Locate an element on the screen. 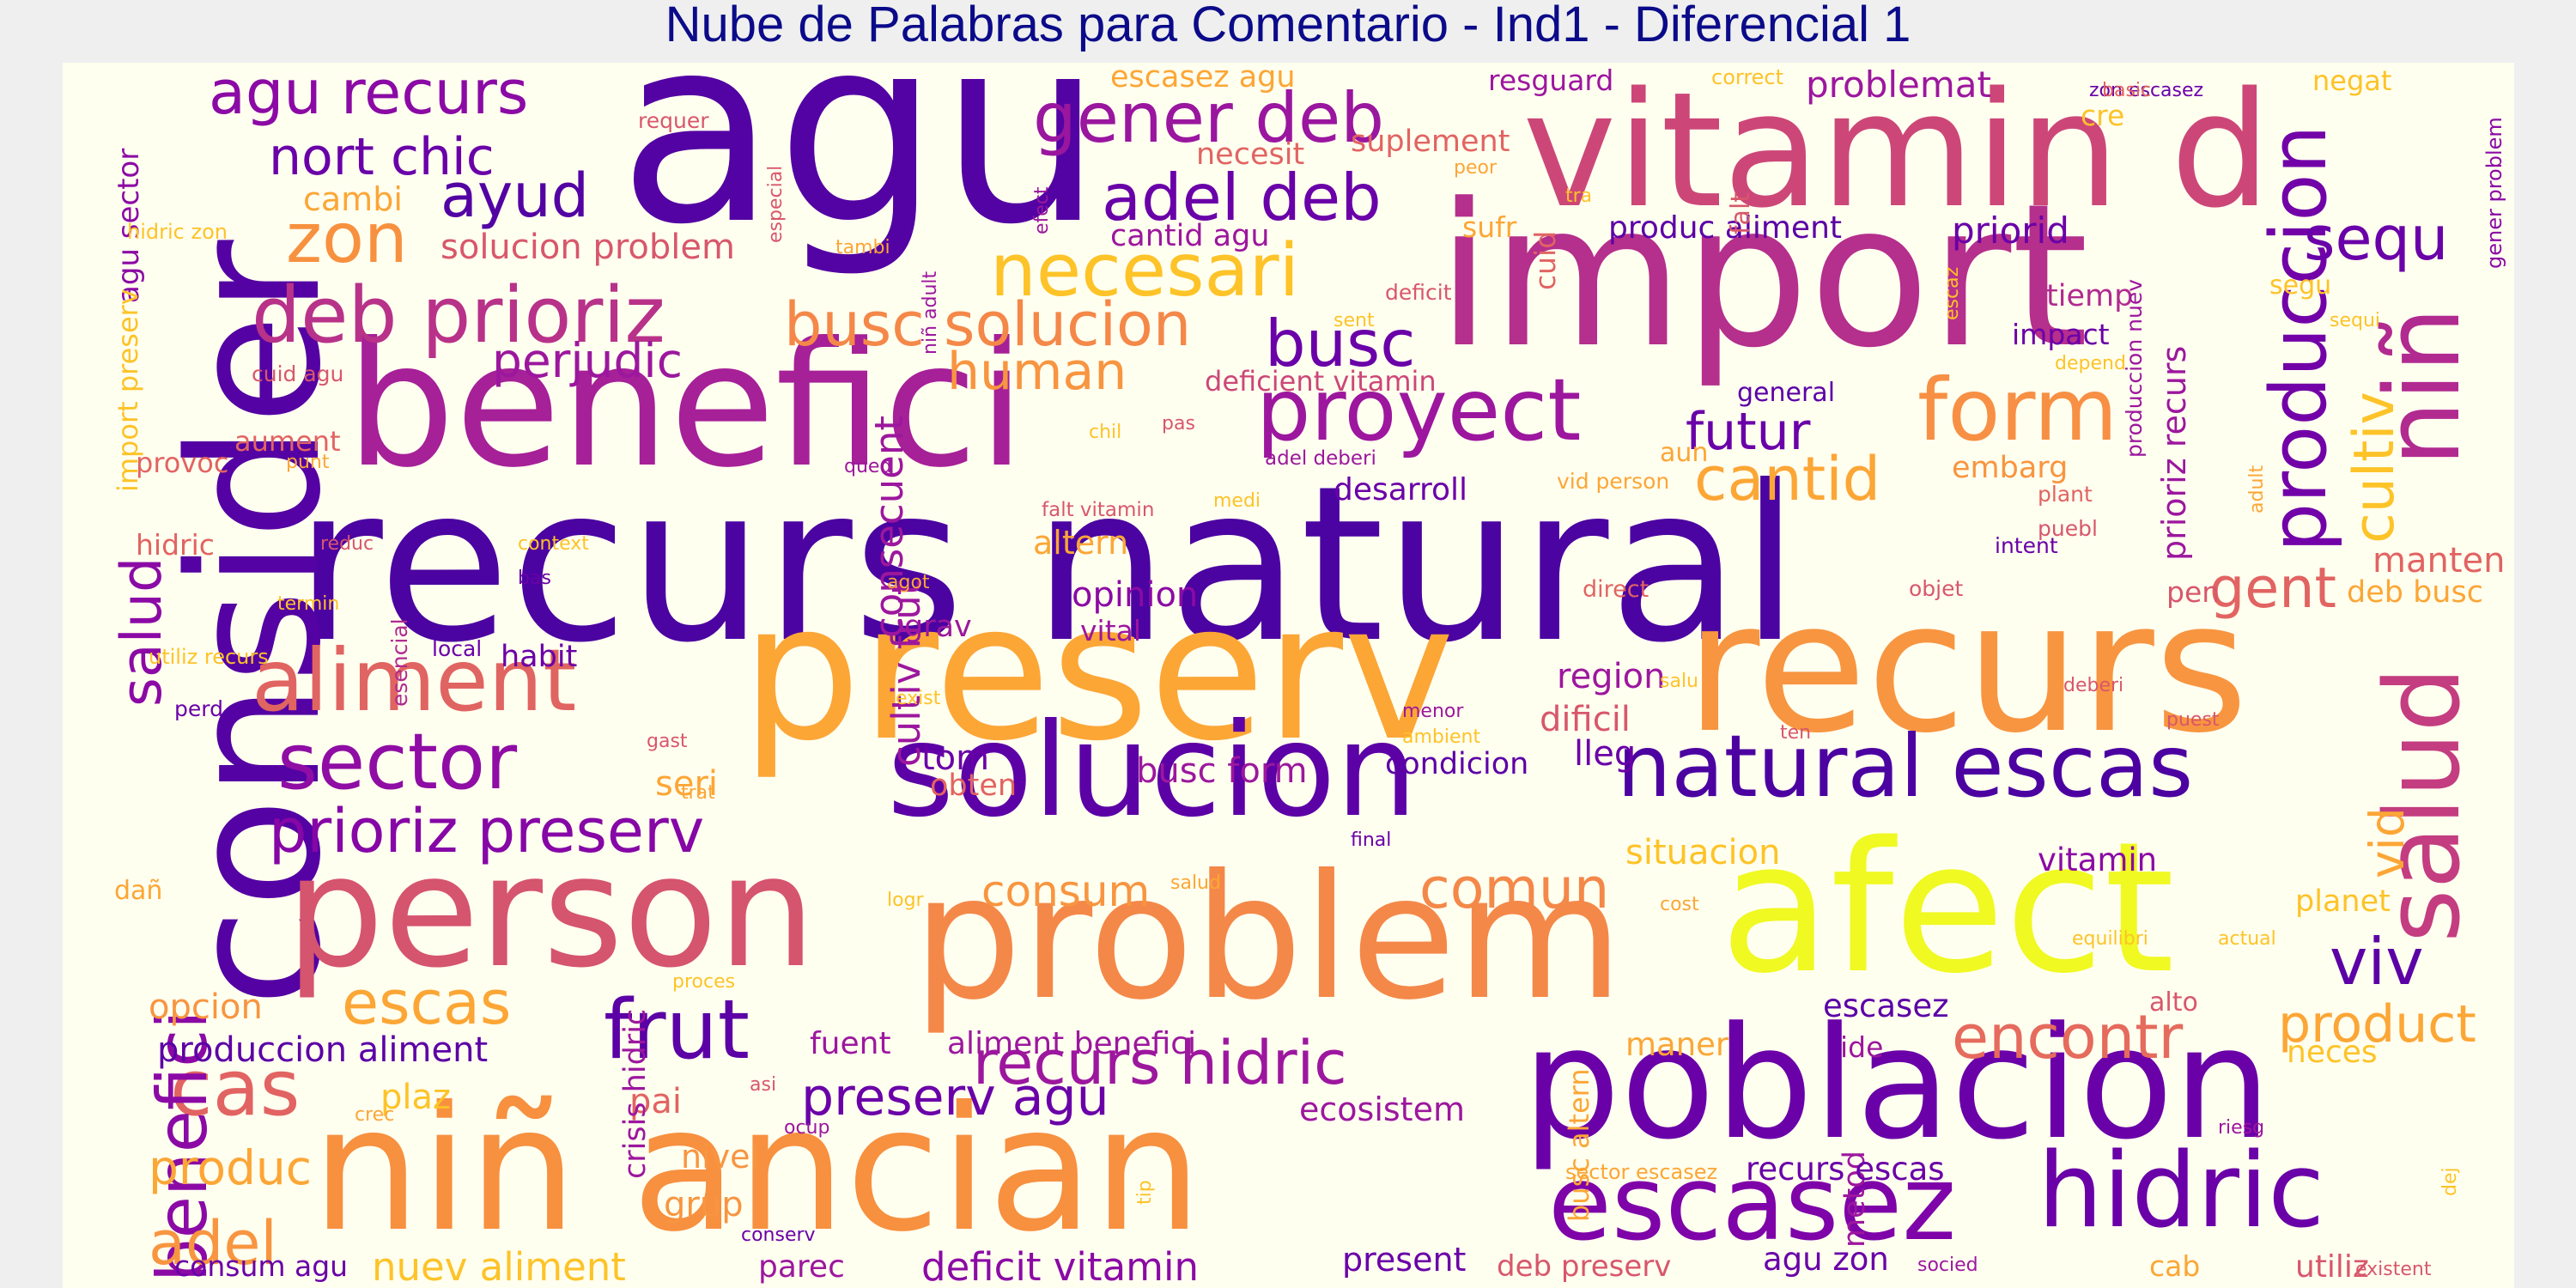  word-pai: pai is located at coordinates (656, 1101).